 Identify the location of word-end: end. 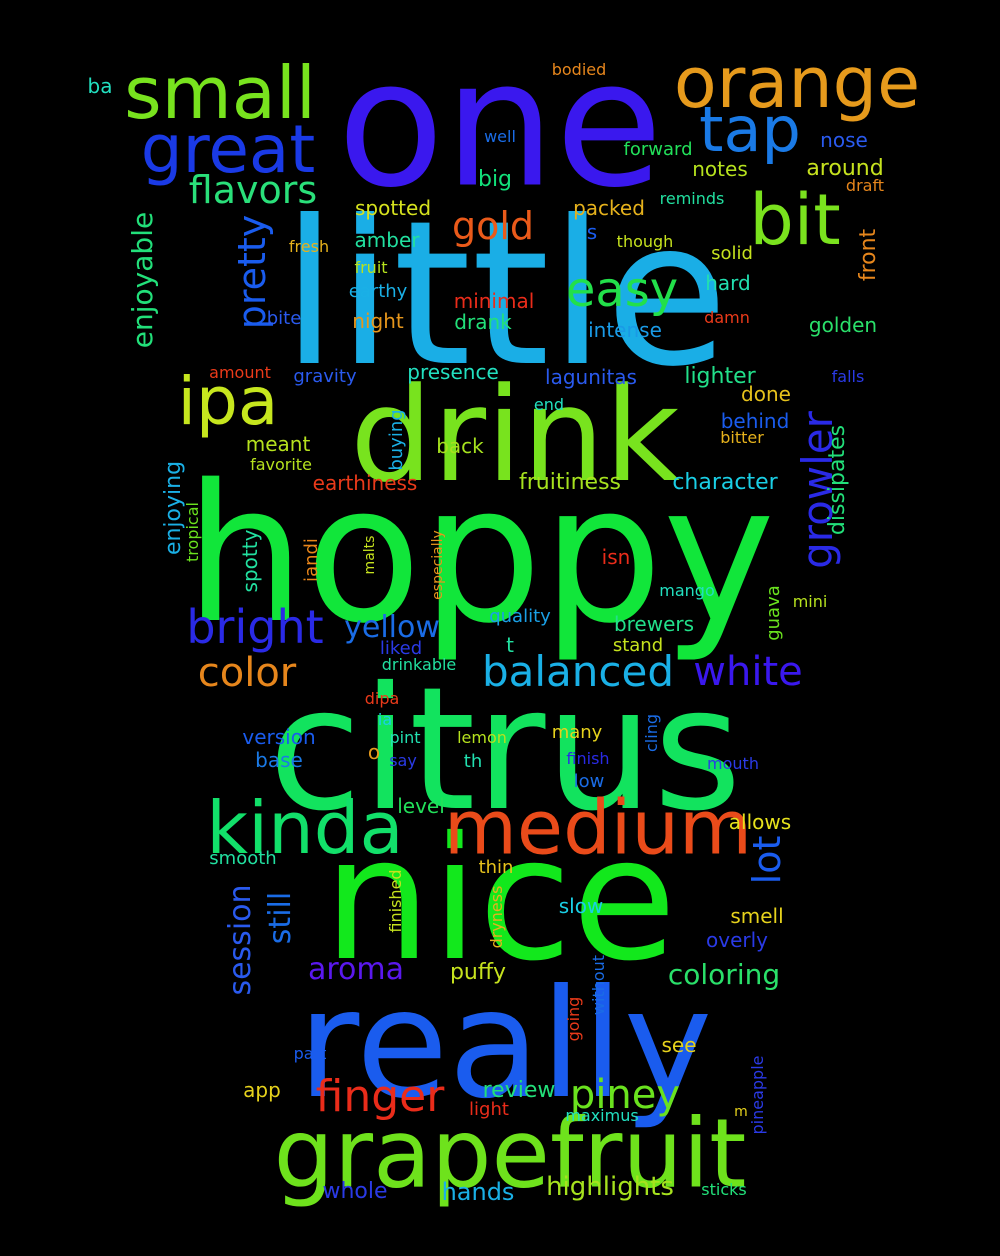
(549, 404).